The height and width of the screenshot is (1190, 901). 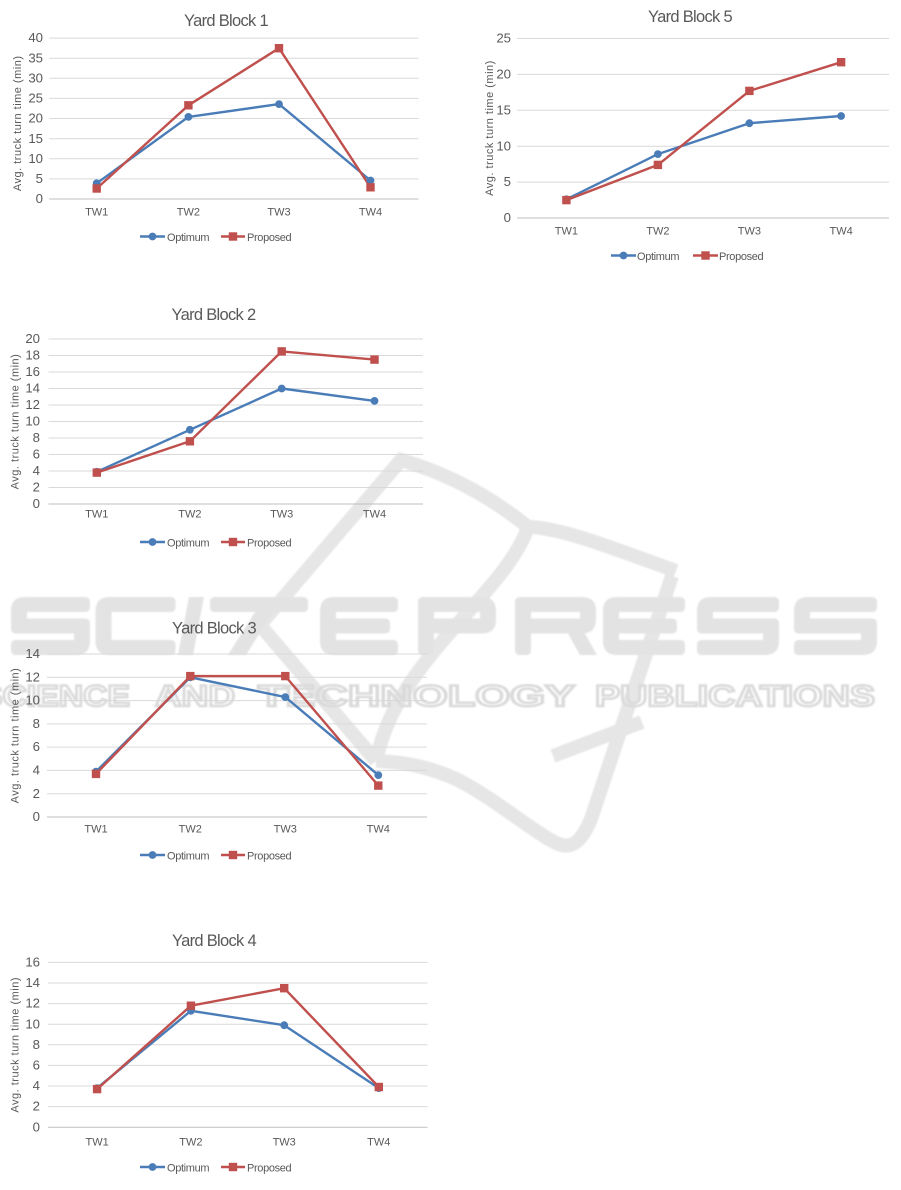 I want to click on svg-text: 18, so click(x=32, y=355).